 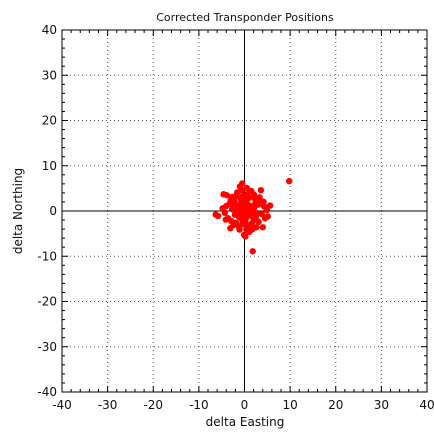 What do you see at coordinates (245, 17) in the screenshot?
I see `chart-title: Corrected Transponder Positions` at bounding box center [245, 17].